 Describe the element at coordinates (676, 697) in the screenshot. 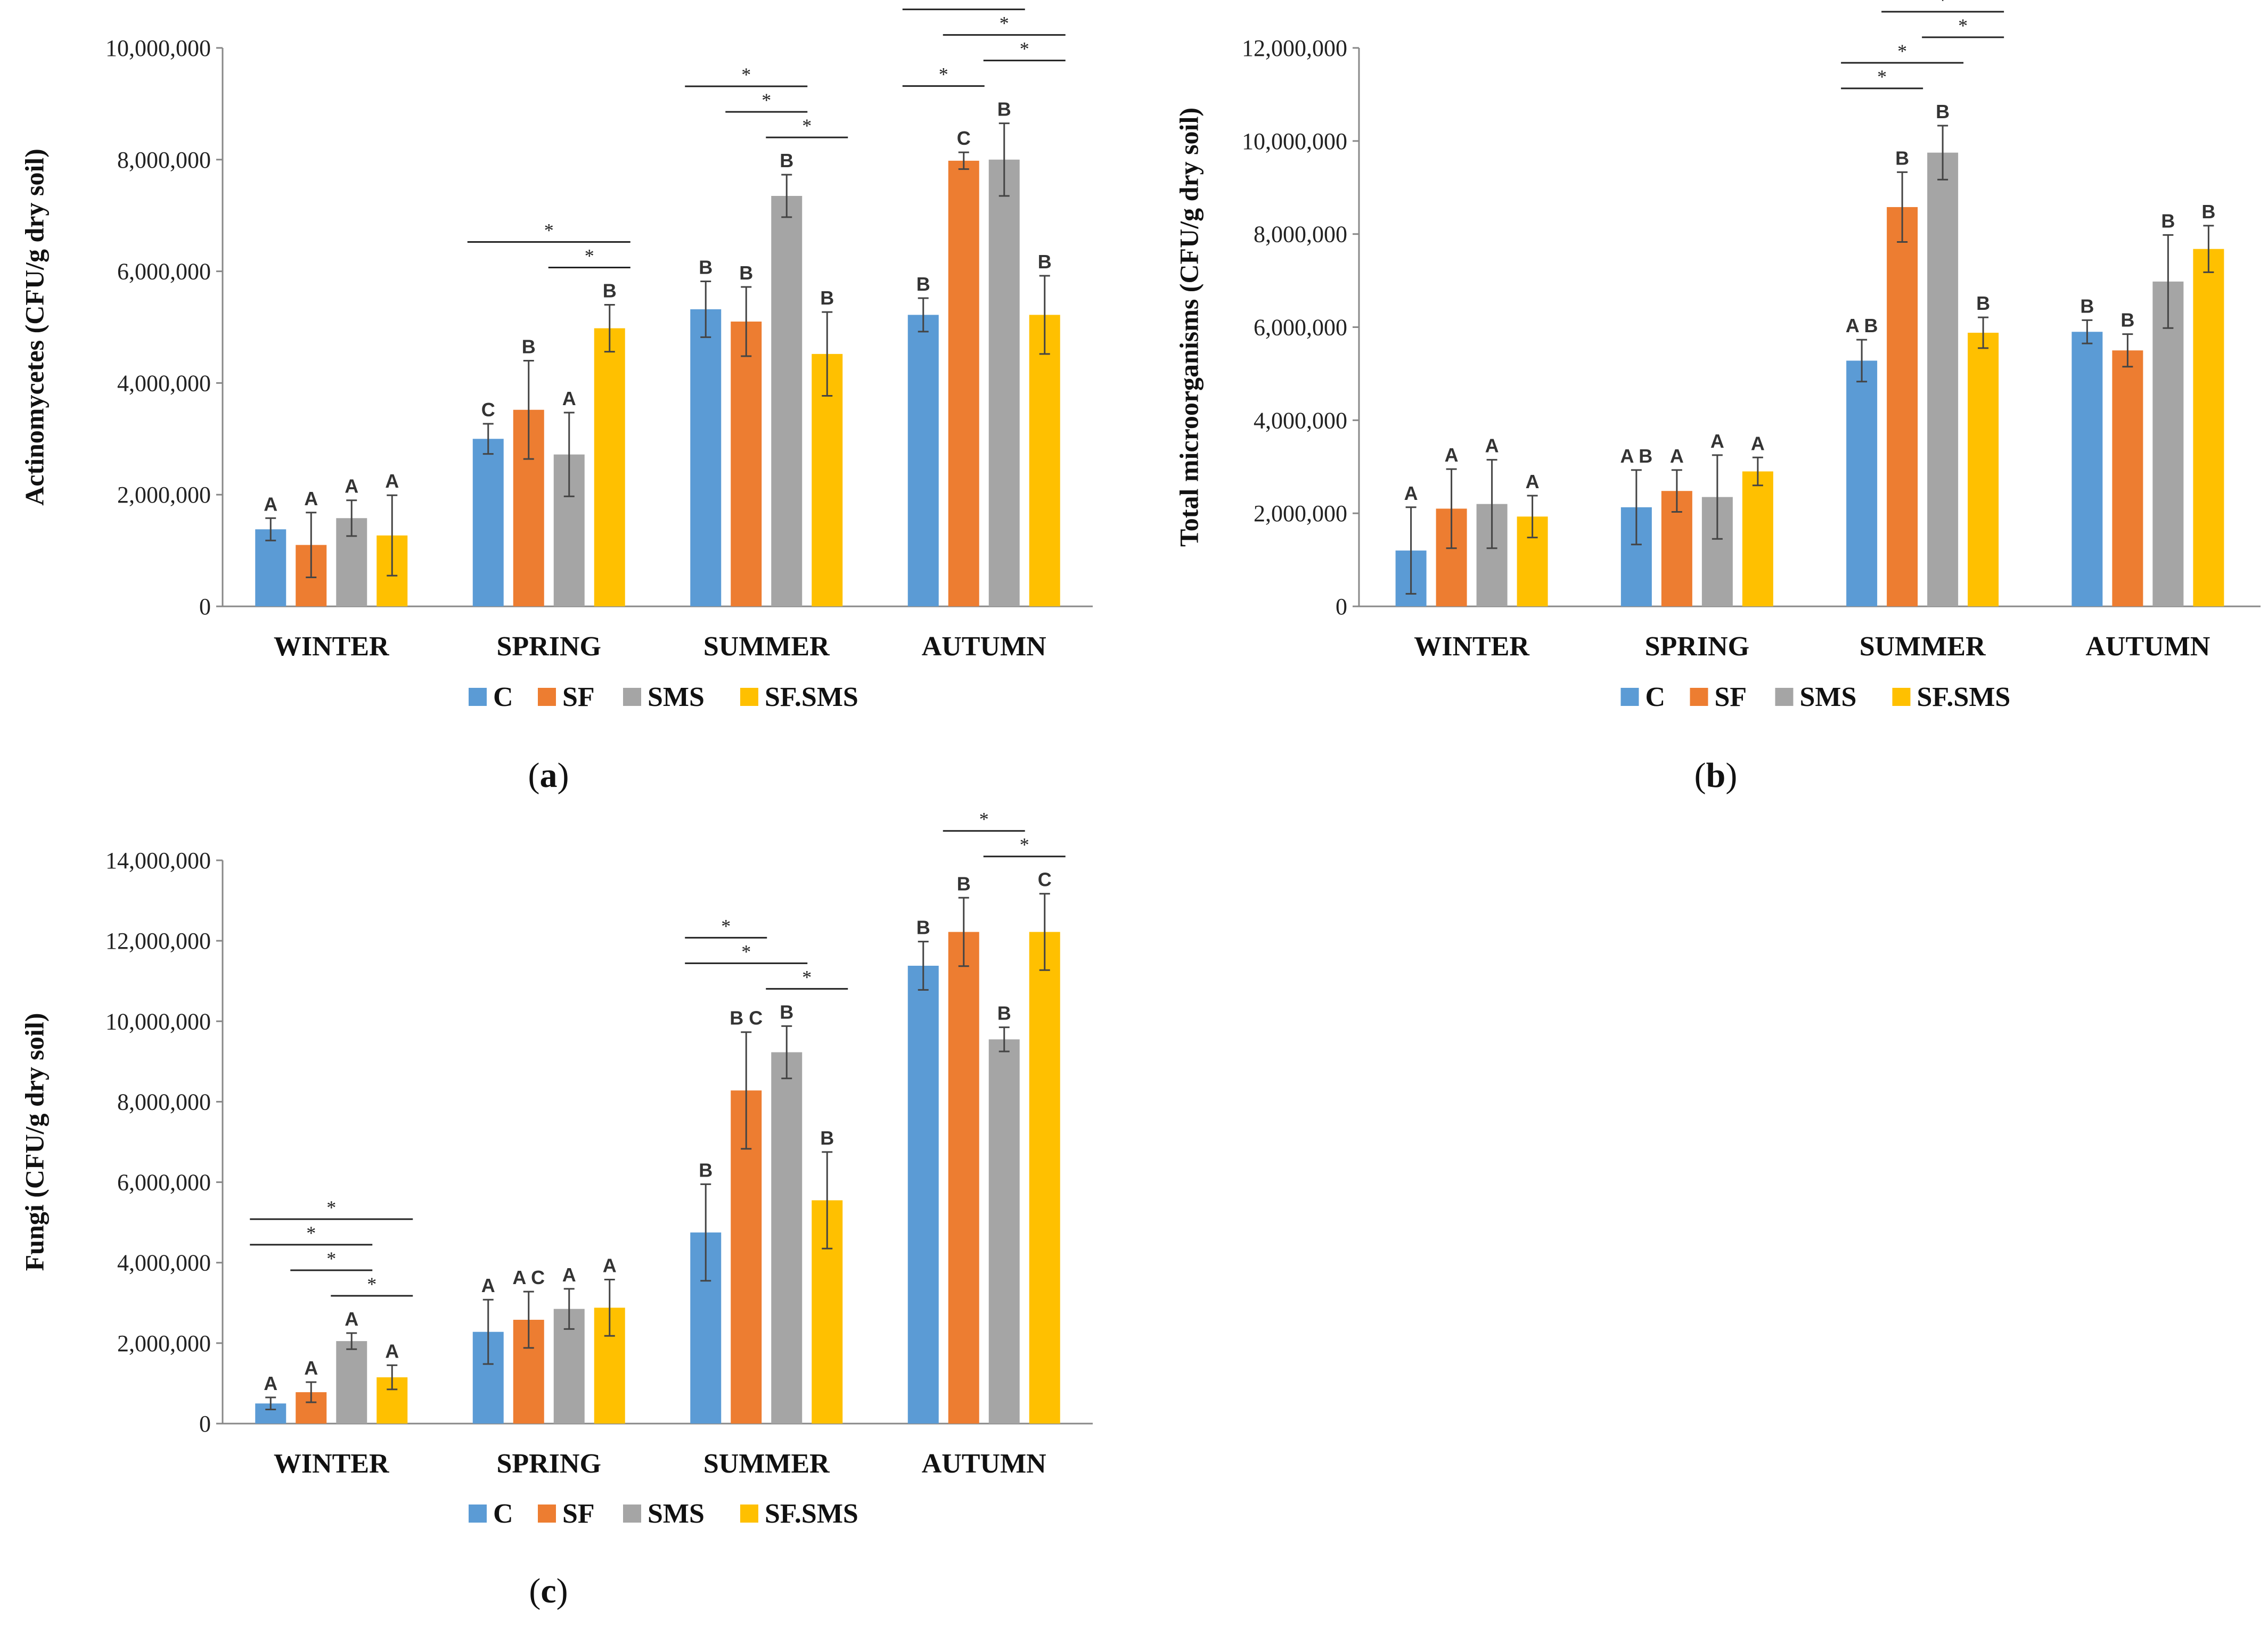

I see `legend-entry: SMS` at that location.